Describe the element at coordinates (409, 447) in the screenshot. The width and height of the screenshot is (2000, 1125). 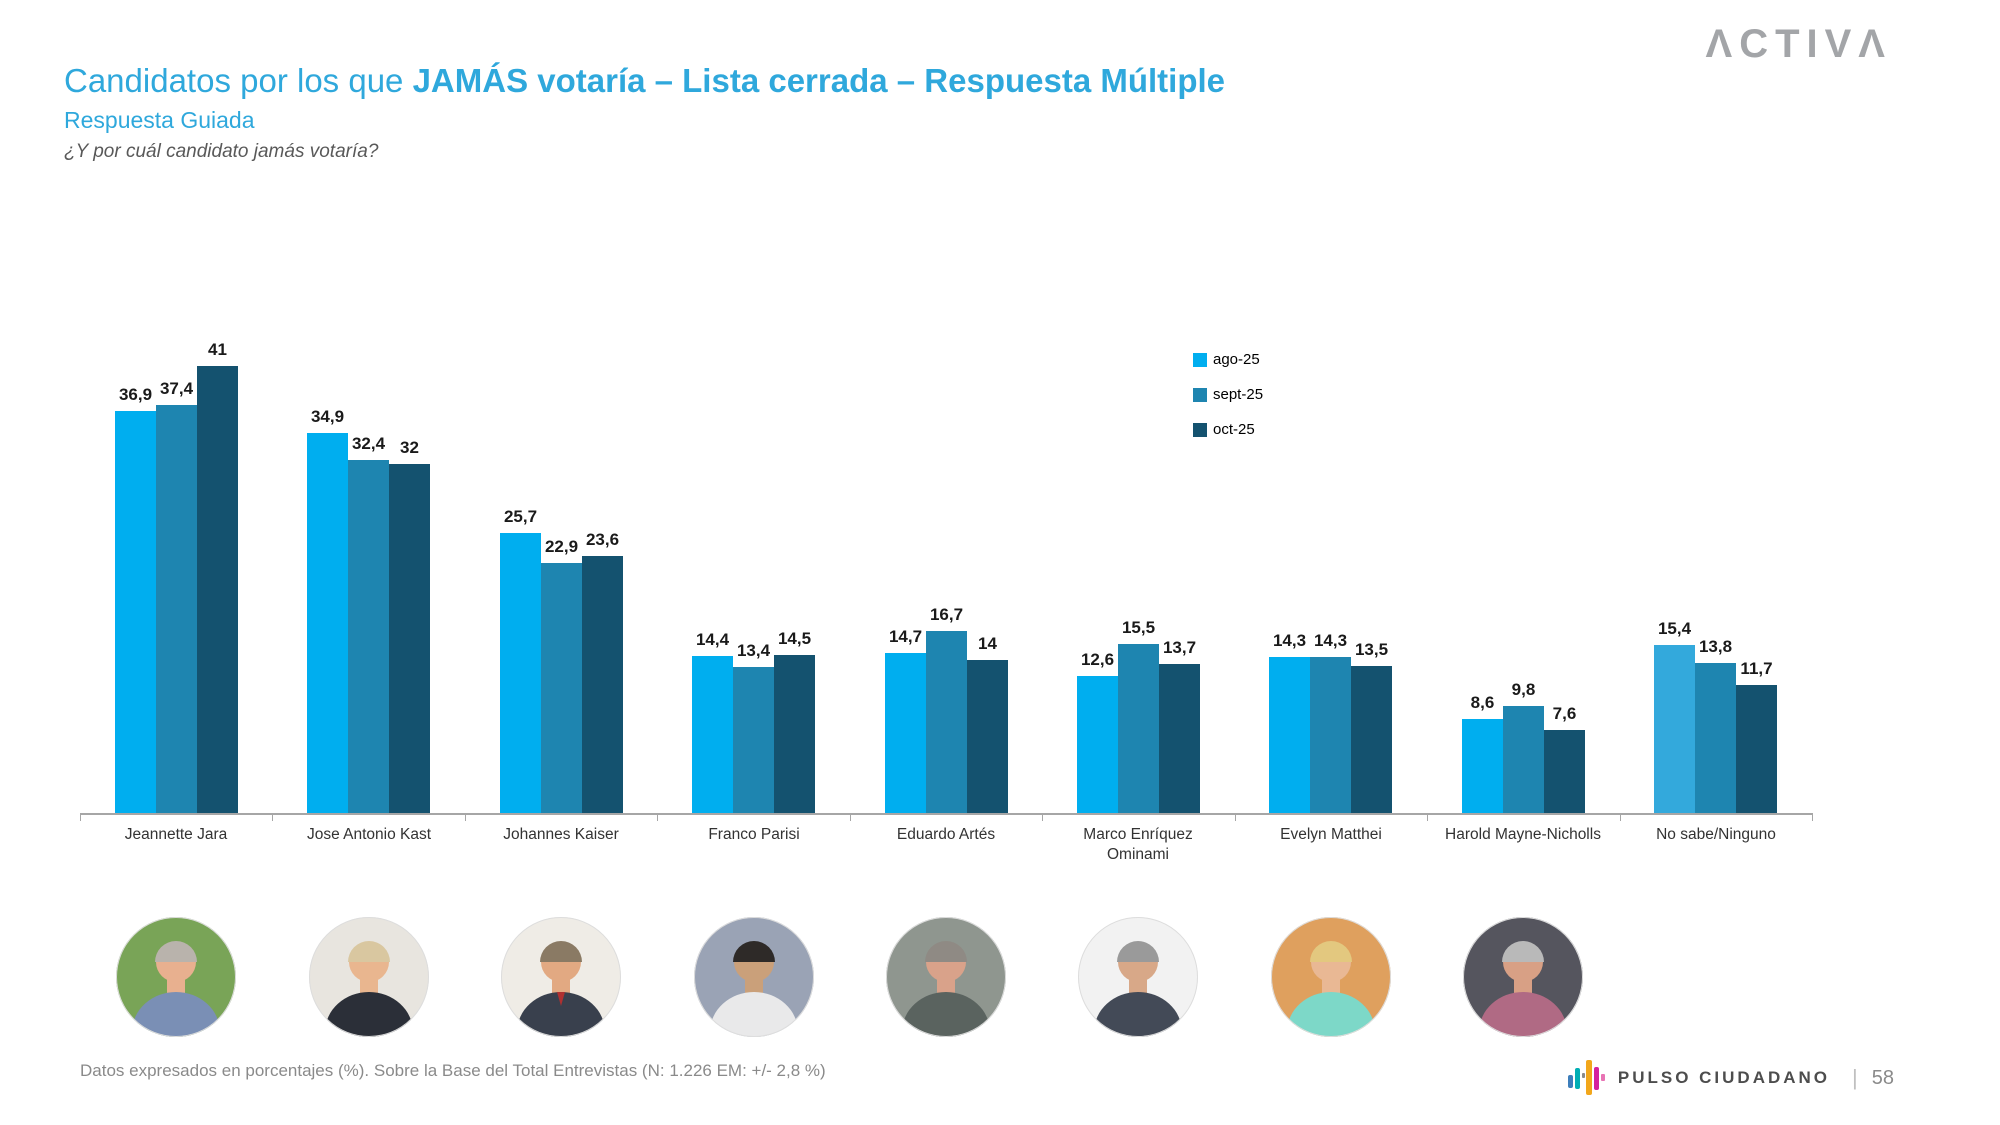
I see `bar-value-label: 32` at that location.